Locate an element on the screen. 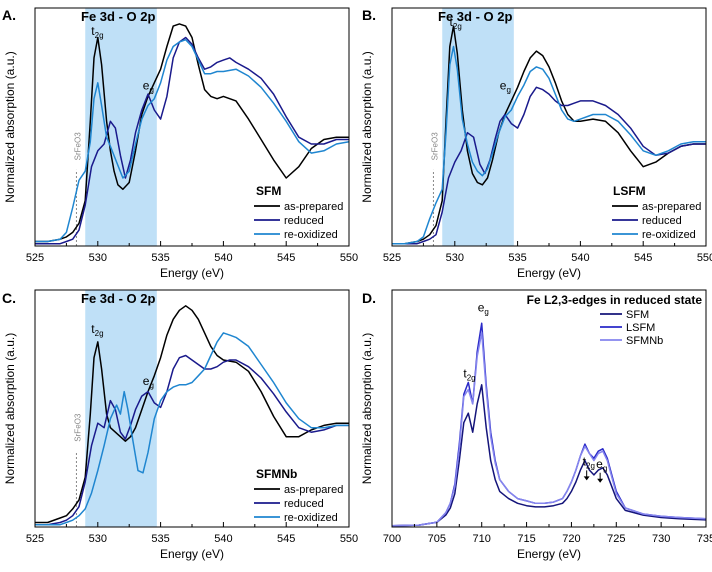 This screenshot has width=712, height=572. x-tick-label: 735 is located at coordinates (704, 539).